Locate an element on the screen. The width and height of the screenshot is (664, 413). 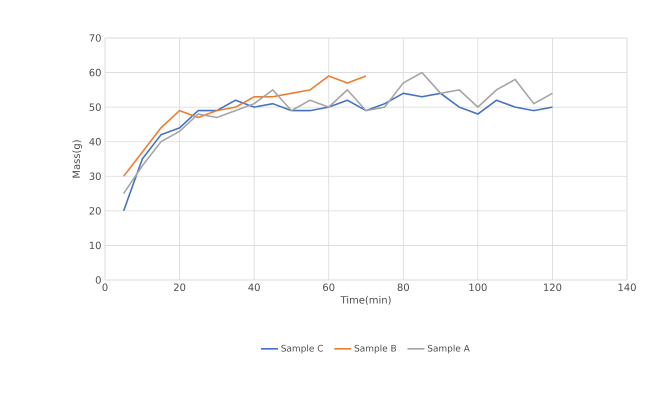
x-tick-label: 80 is located at coordinates (403, 288).